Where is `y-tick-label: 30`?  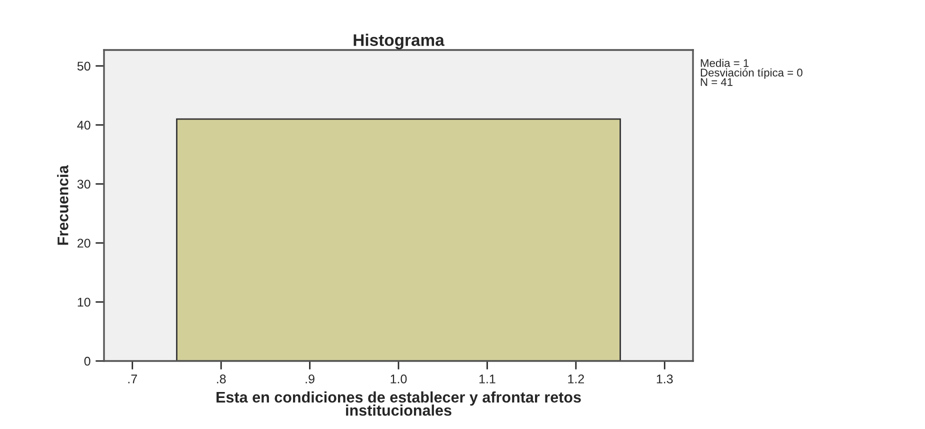
y-tick-label: 30 is located at coordinates (83, 184).